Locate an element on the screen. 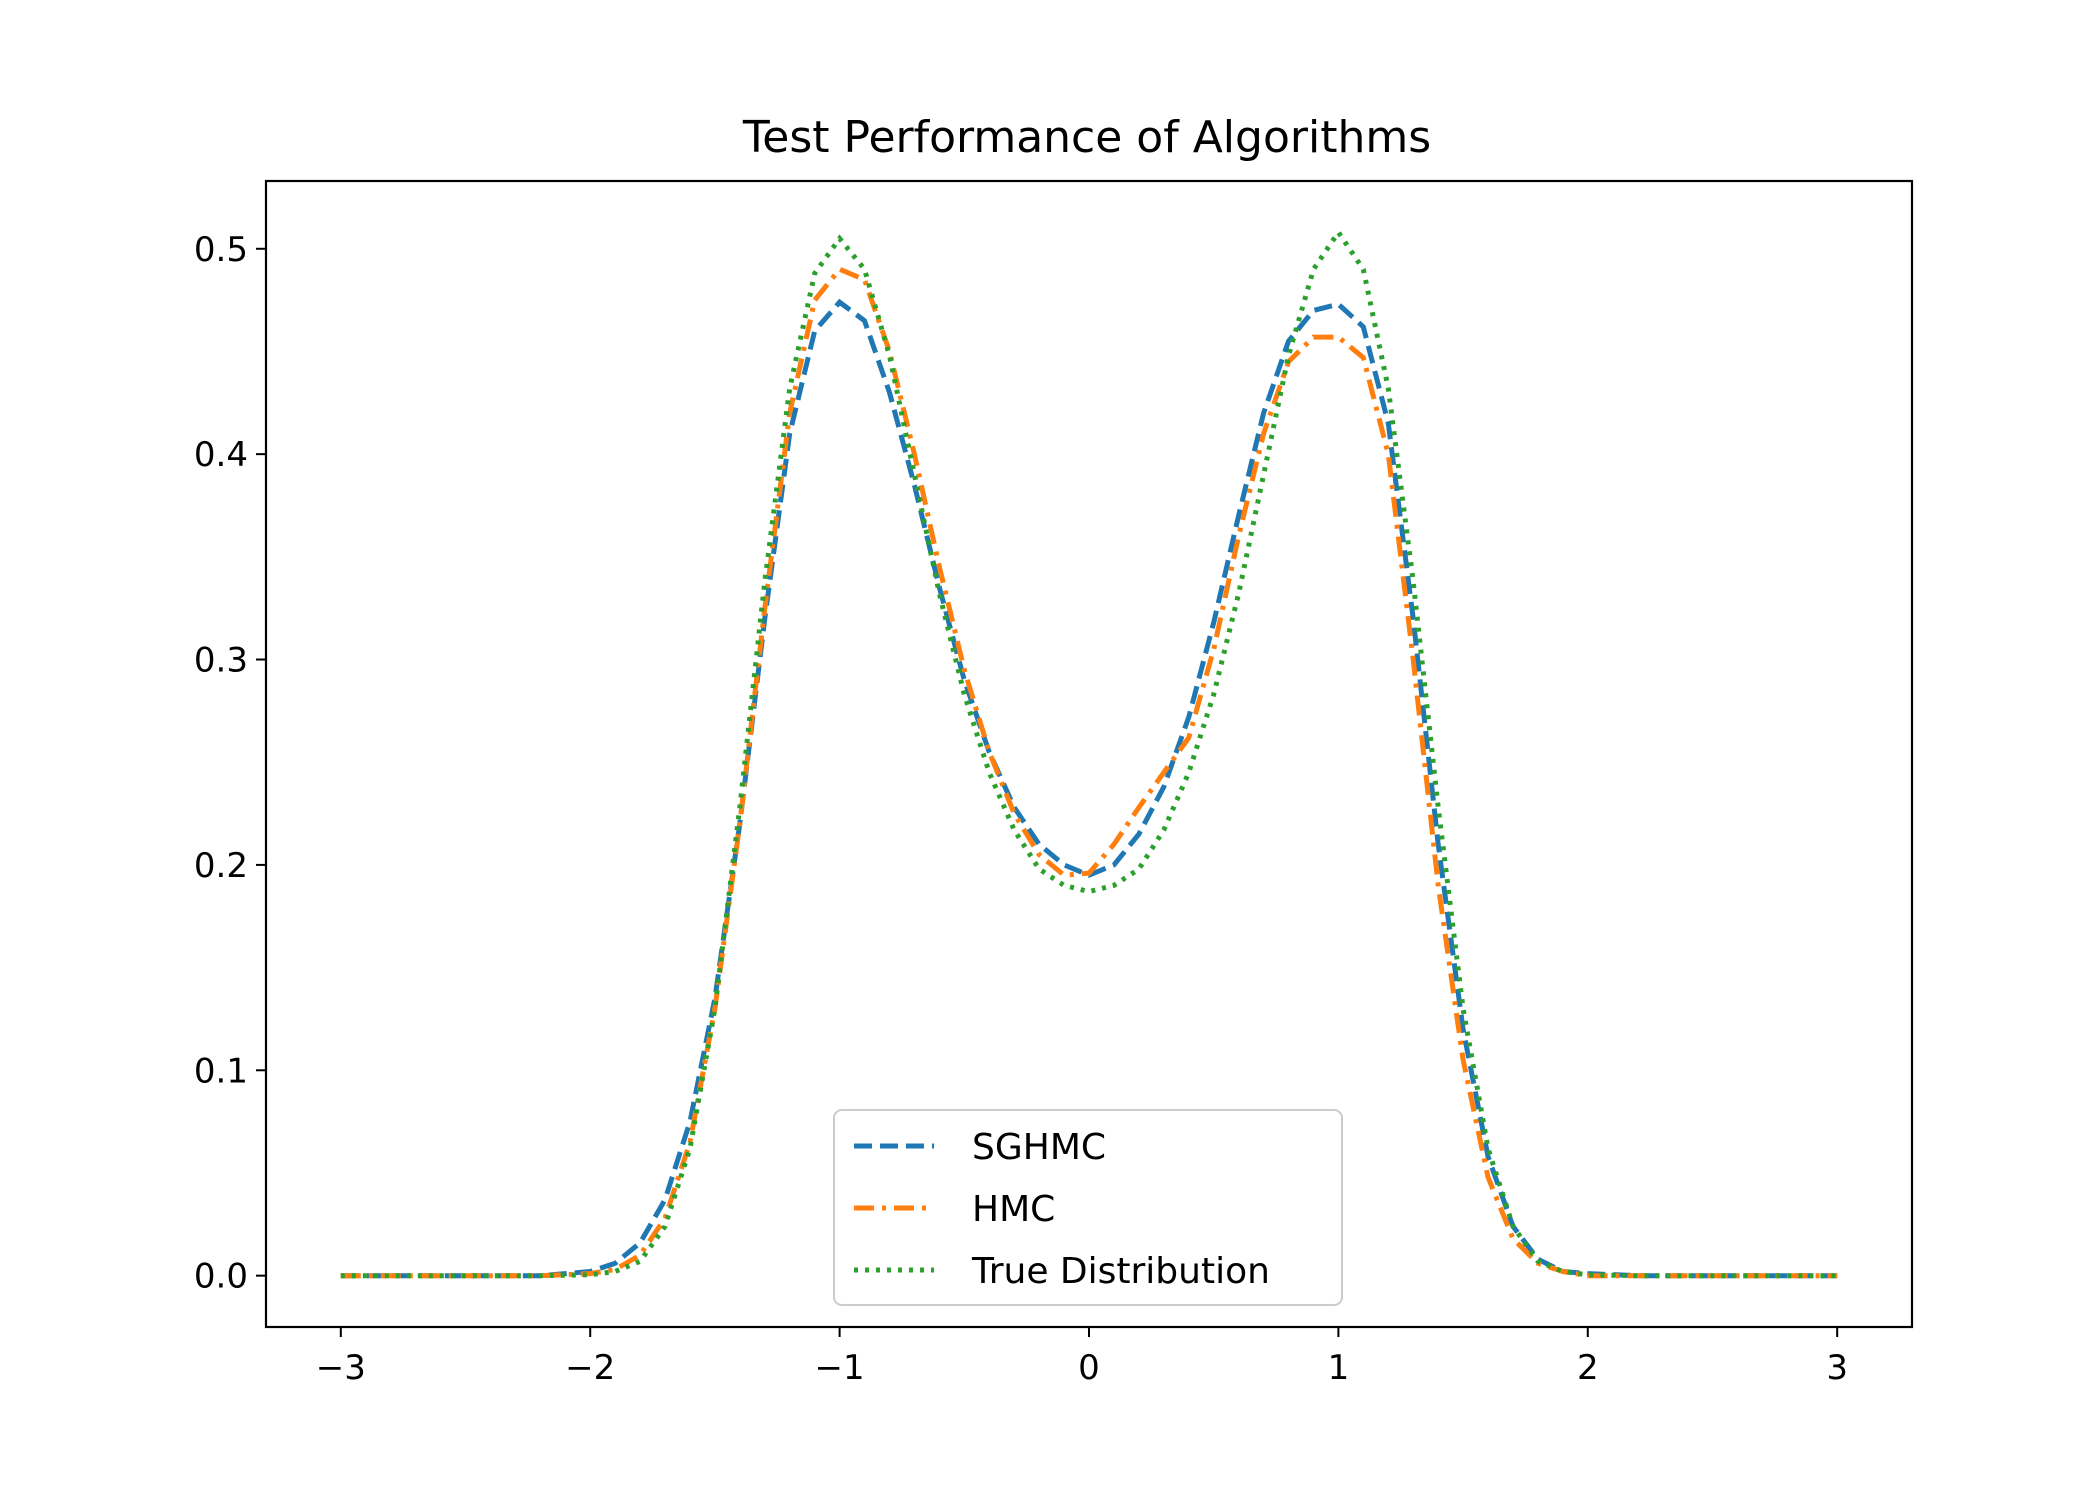 The width and height of the screenshot is (2100, 1500). y-tick-label: 0.4 is located at coordinates (221, 455).